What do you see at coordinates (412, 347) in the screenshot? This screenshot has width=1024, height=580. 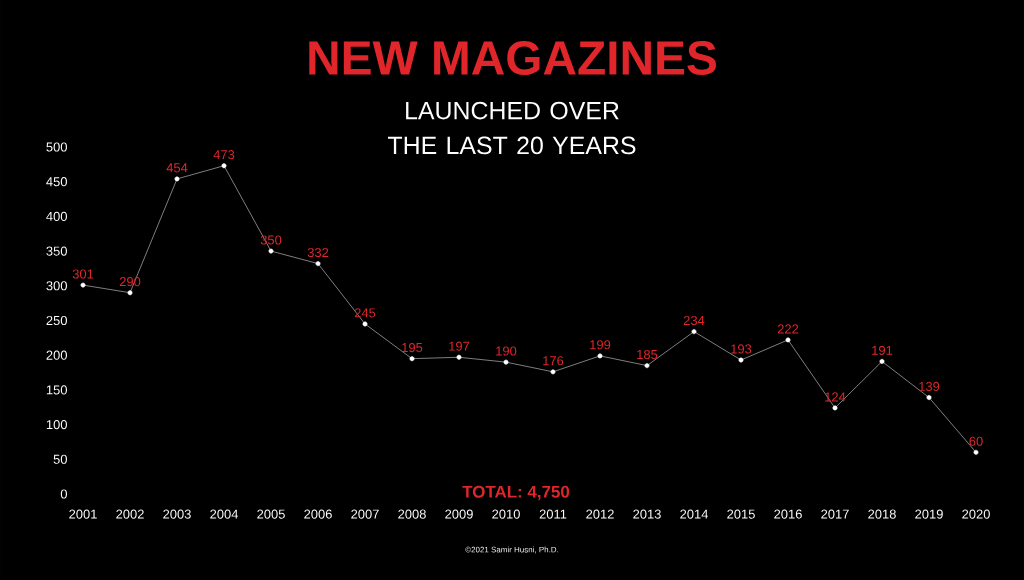 I see `data-label: 195` at bounding box center [412, 347].